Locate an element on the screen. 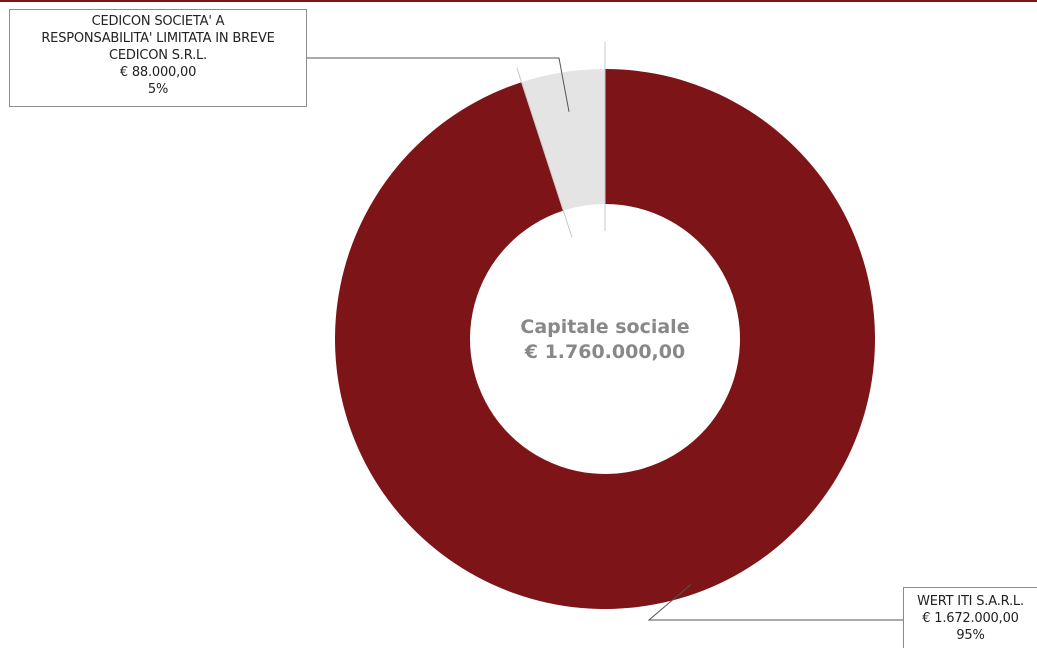 The width and height of the screenshot is (1037, 648). slice-label-percent: 5% is located at coordinates (158, 89).